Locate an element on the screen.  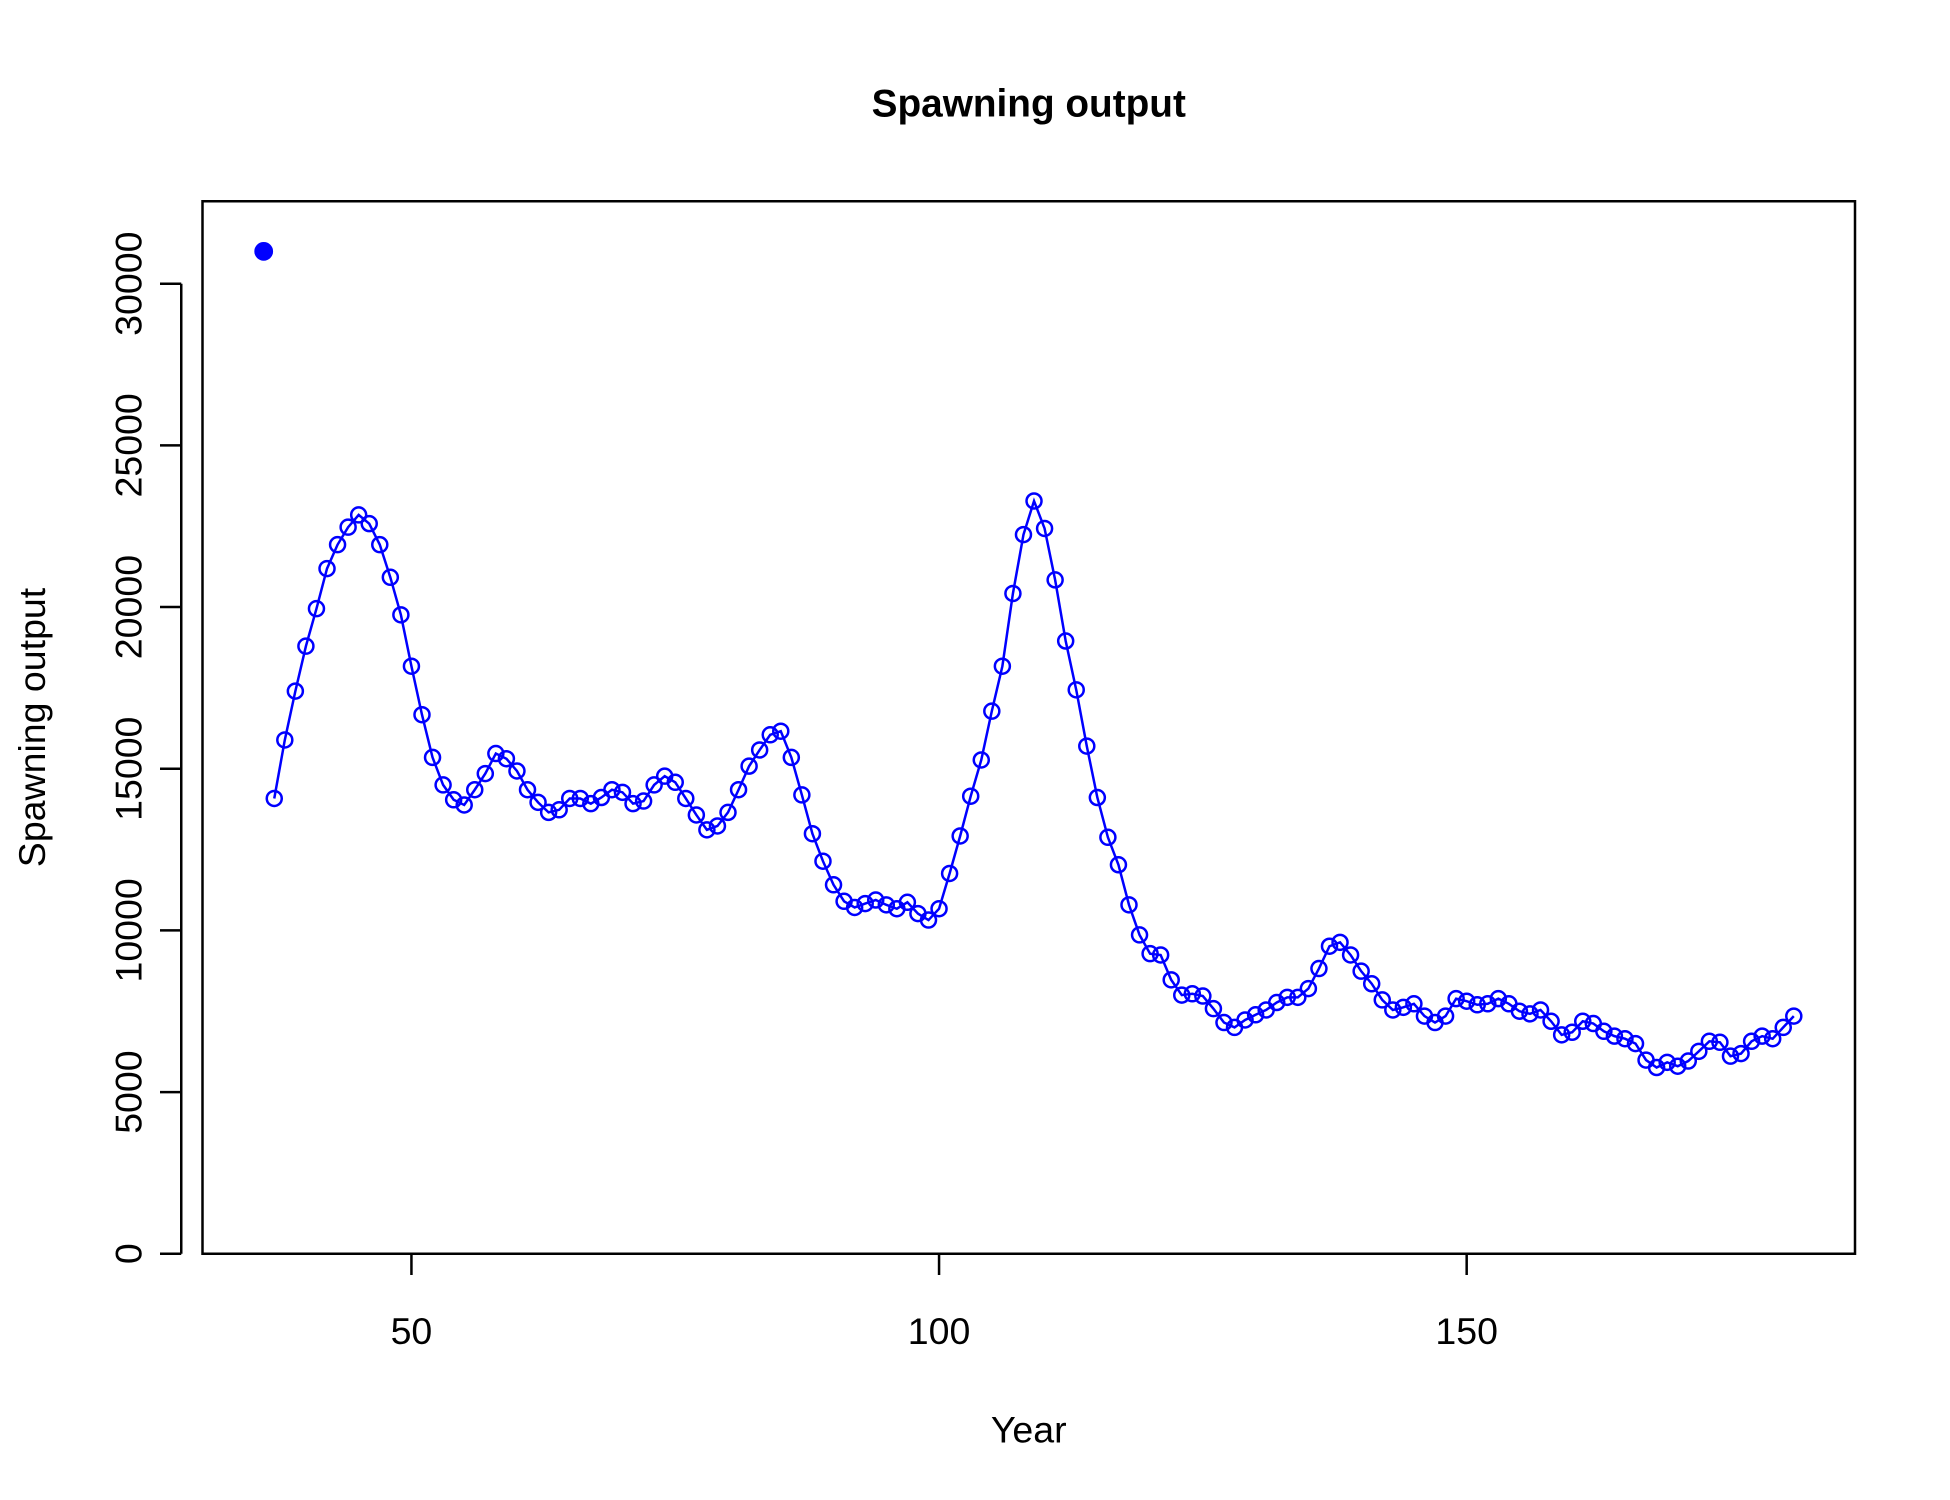
chart-title: Spawning output is located at coordinates (1029, 103).